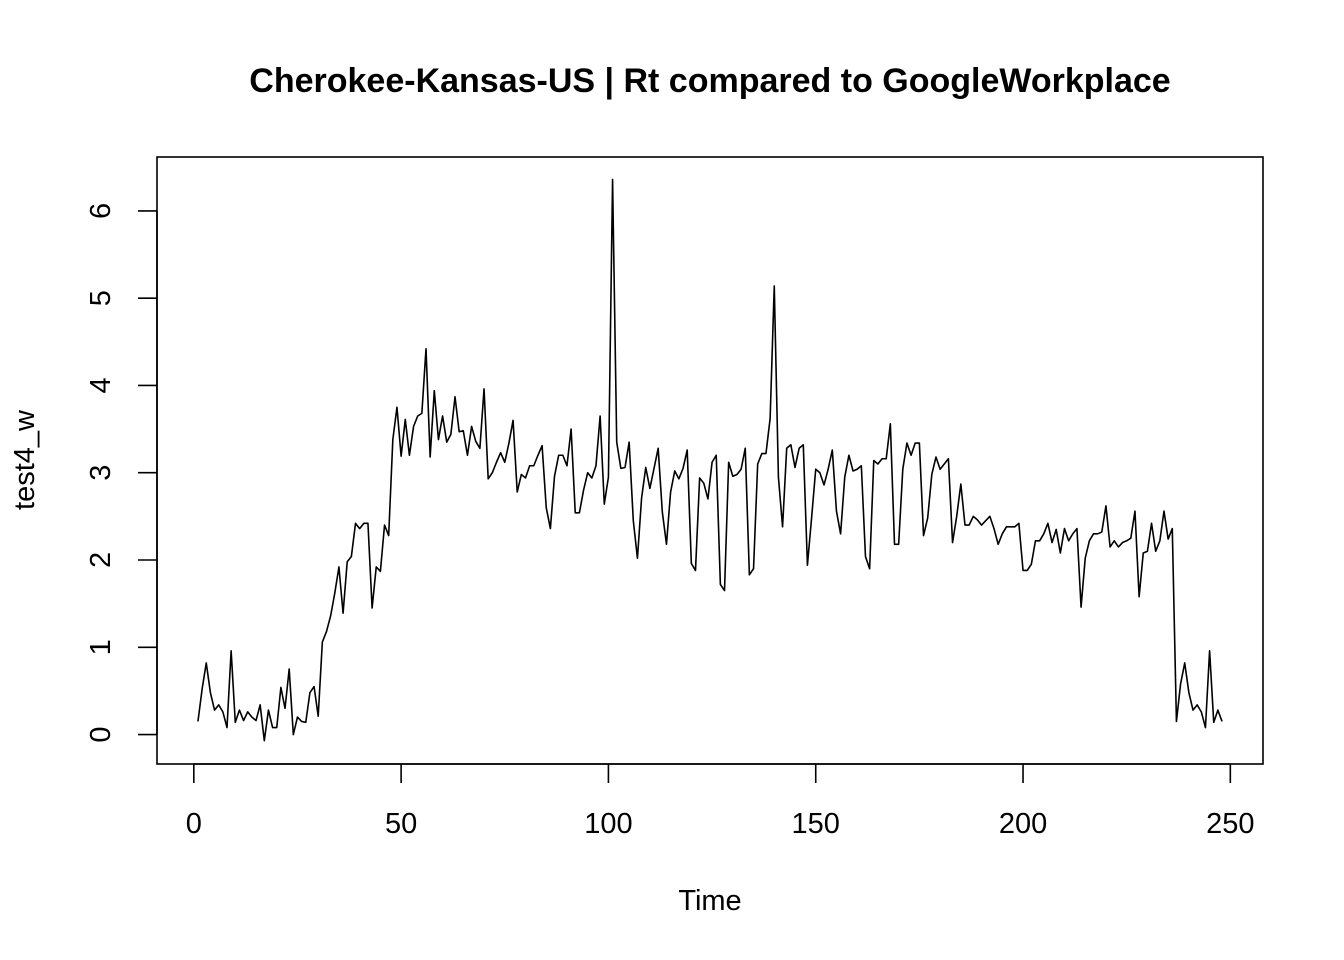 This screenshot has height=960, width=1344. What do you see at coordinates (401, 824) in the screenshot?
I see `x-tick-label: 50` at bounding box center [401, 824].